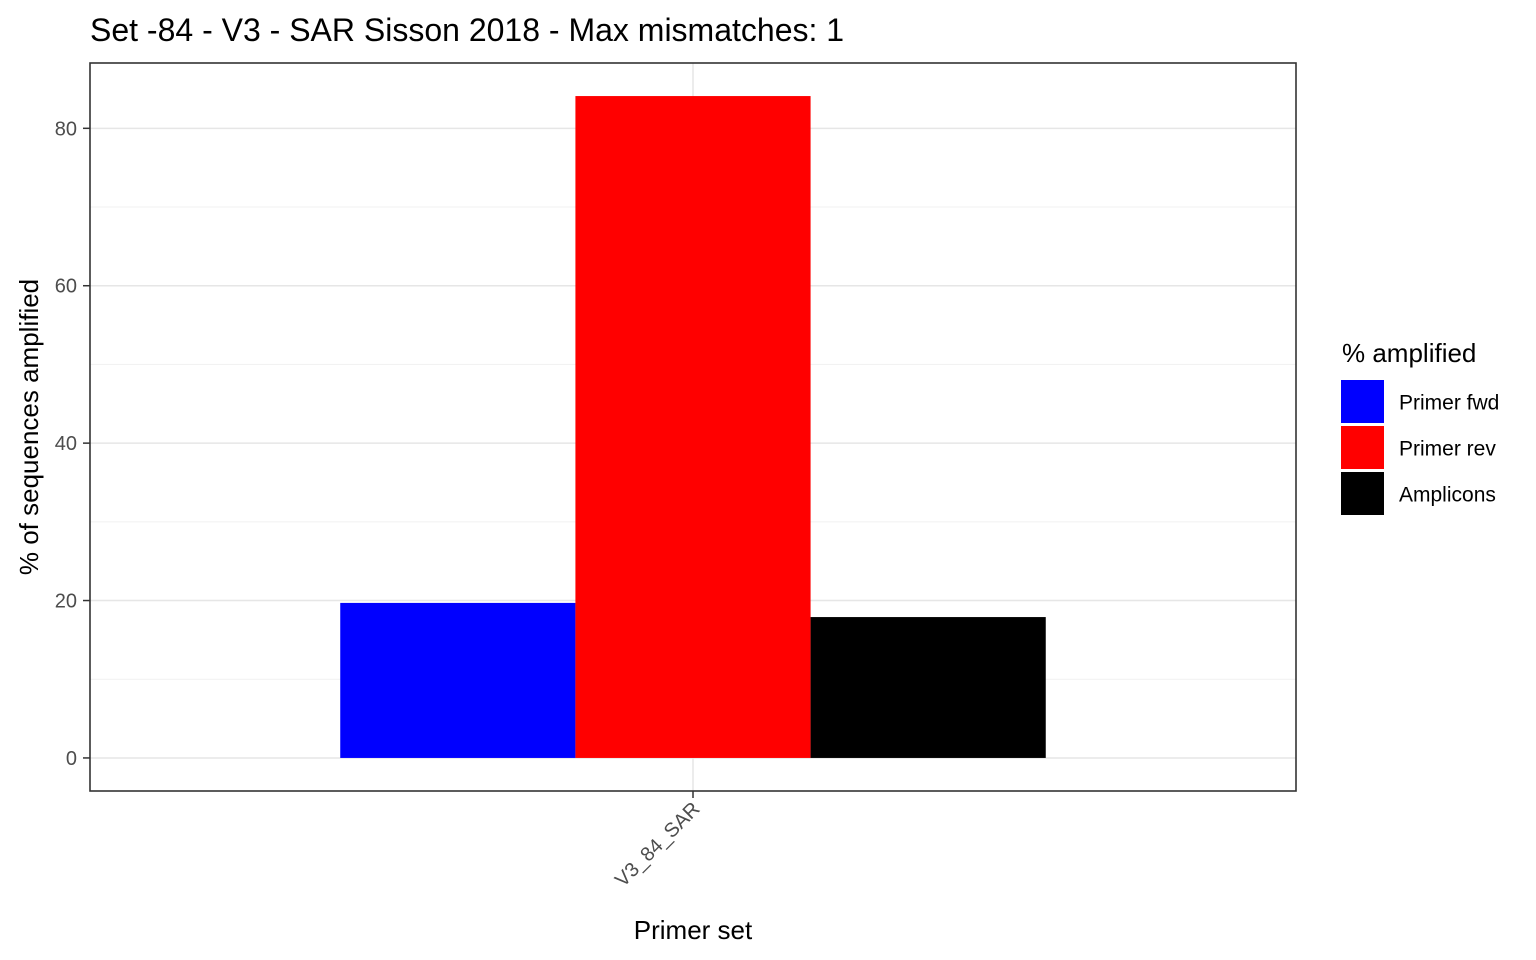 The width and height of the screenshot is (1536, 960). What do you see at coordinates (29, 427) in the screenshot?
I see `y-axis-title: % of sequences amplified` at bounding box center [29, 427].